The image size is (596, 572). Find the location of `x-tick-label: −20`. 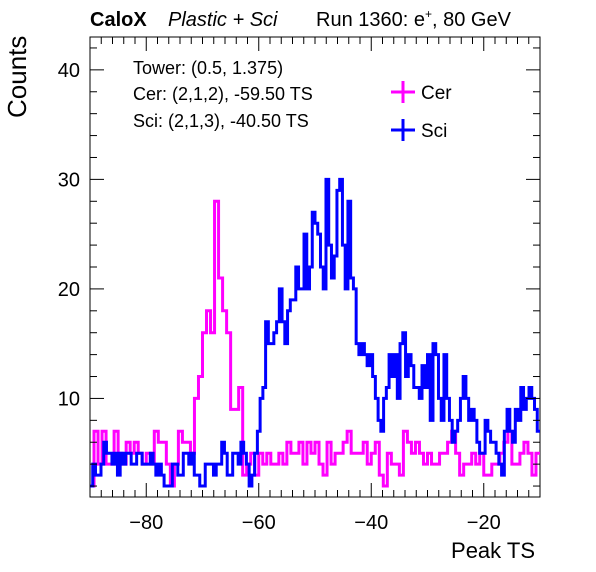

x-tick-label: −20 is located at coordinates (484, 523).